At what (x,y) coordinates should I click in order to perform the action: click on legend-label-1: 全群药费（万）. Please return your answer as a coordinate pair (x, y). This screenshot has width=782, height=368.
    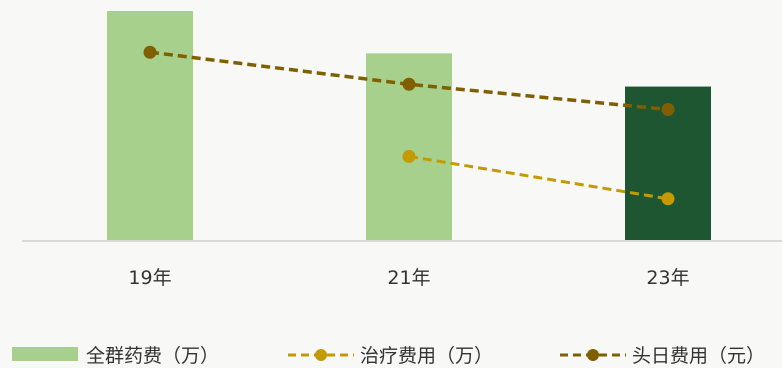
    Looking at the image, I should click on (152, 356).